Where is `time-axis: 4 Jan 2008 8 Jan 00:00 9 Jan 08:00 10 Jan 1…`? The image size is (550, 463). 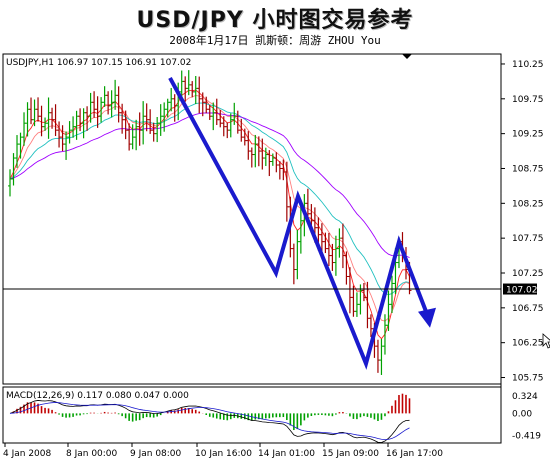 time-axis: 4 Jan 2008 8 Jan 00:00 9 Jan 08:00 10 Jan 1… is located at coordinates (223, 451).